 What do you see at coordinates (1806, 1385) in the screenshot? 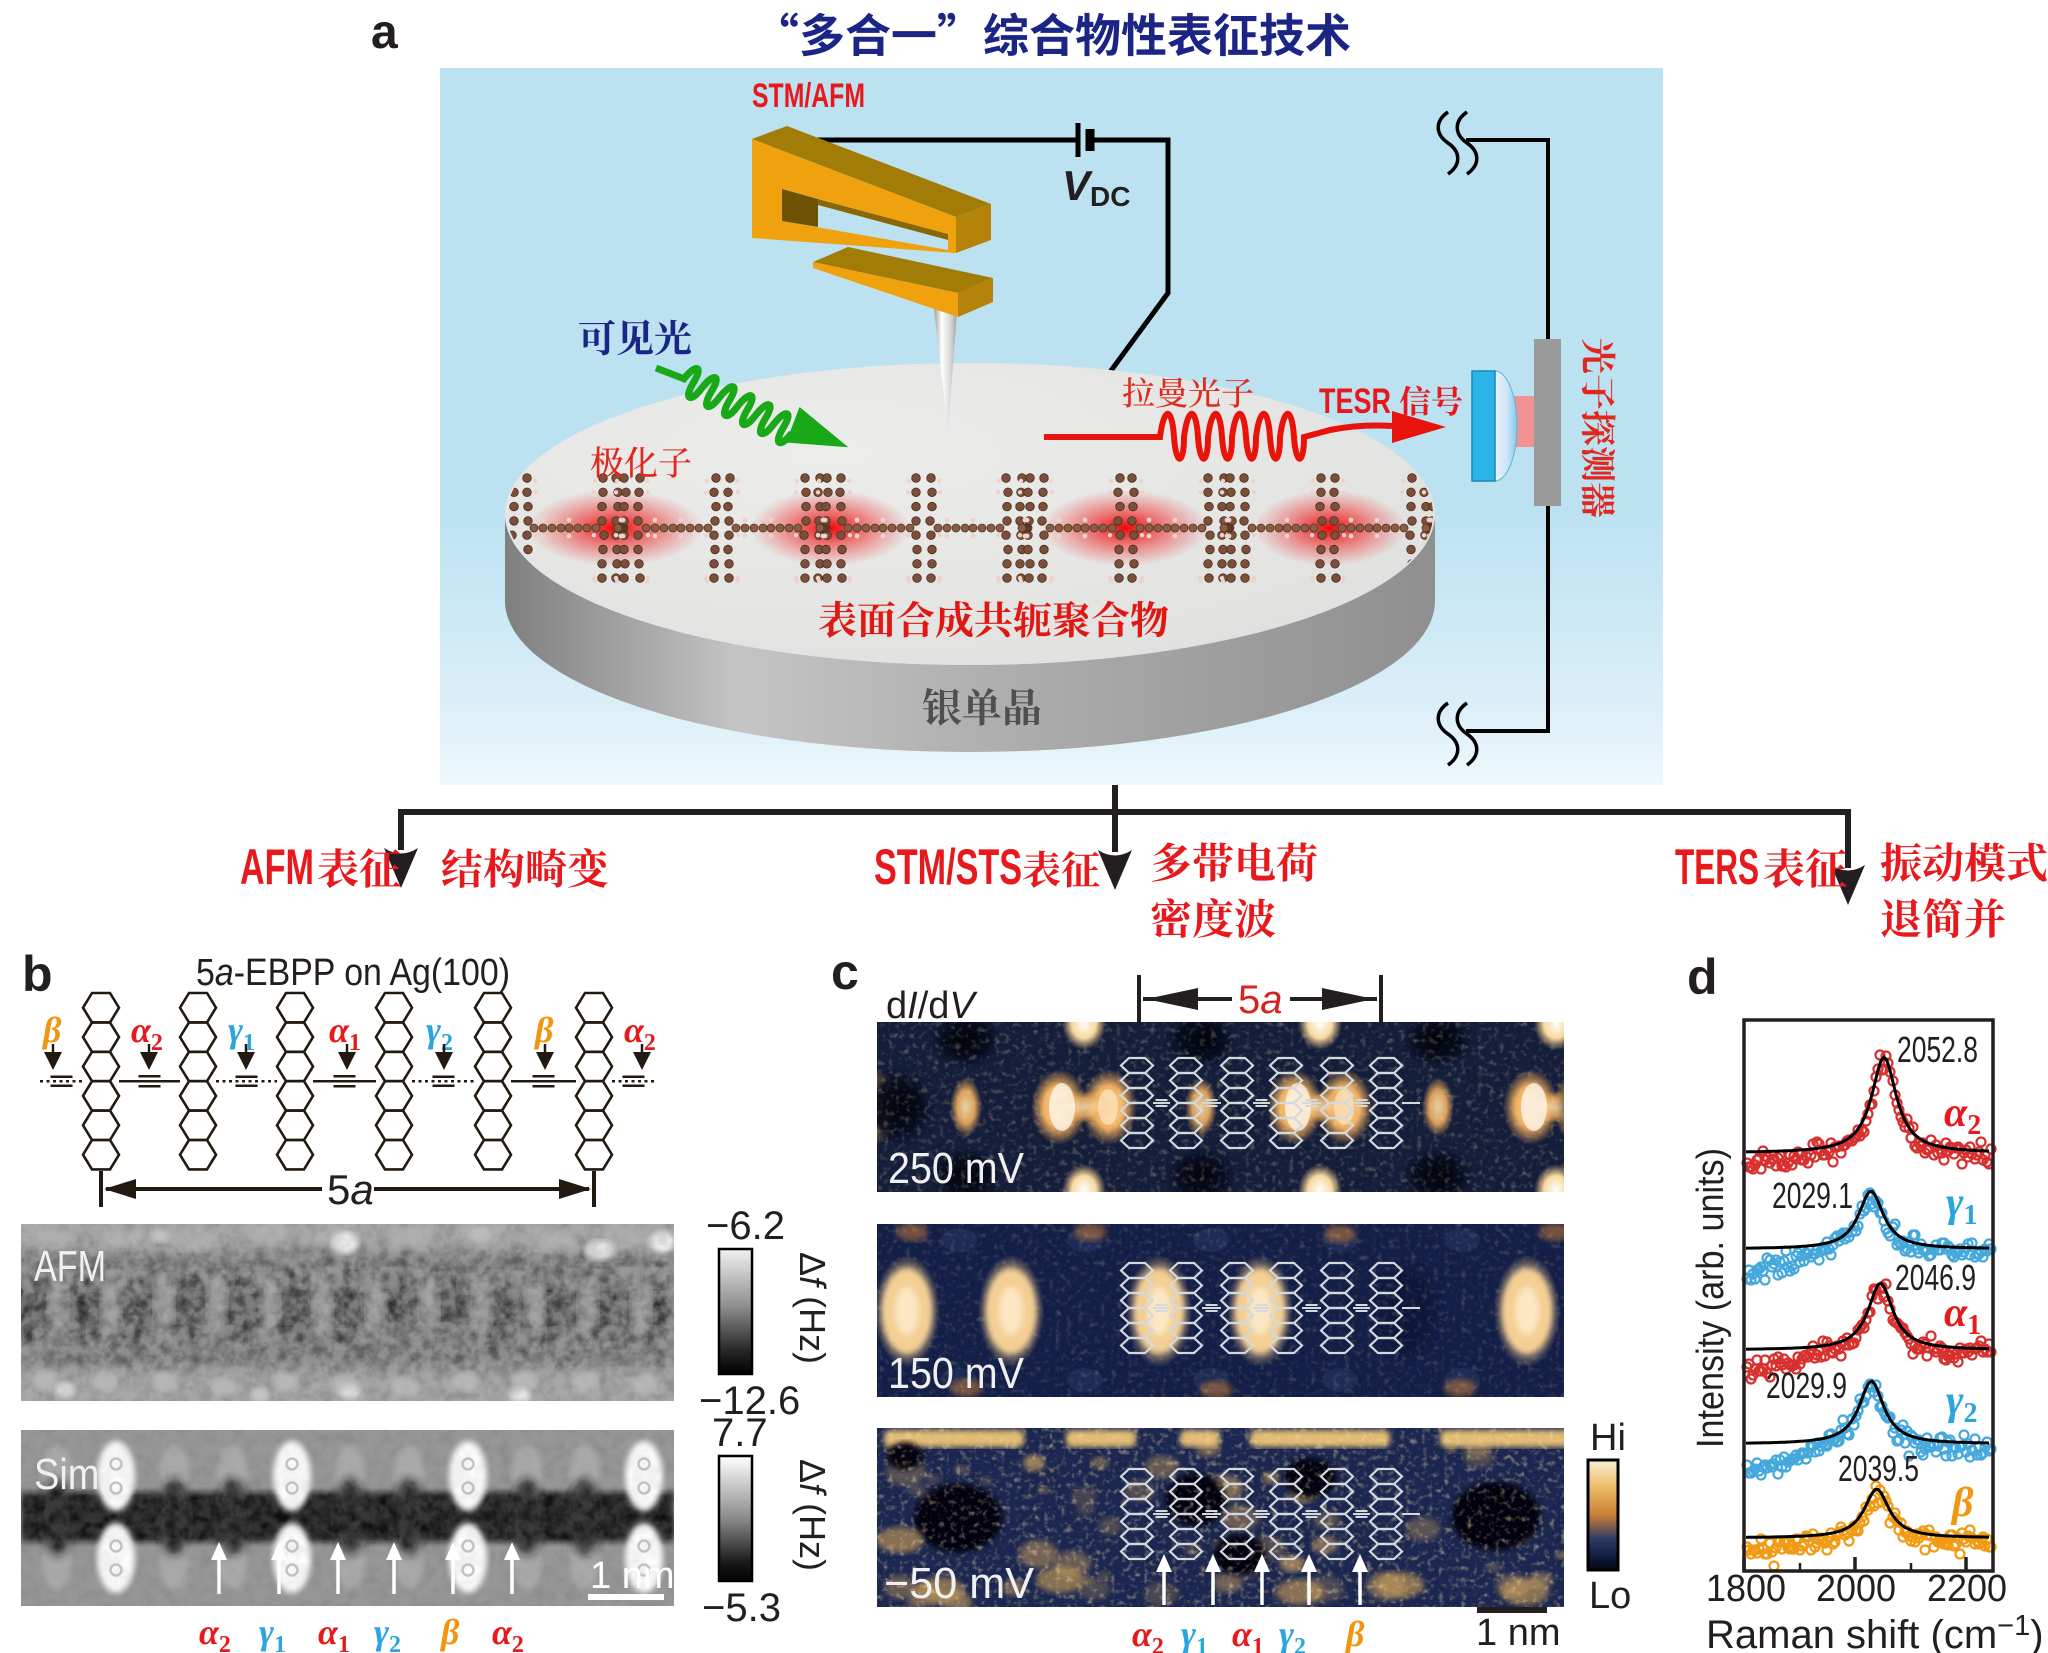
I see `svg-text: 2029.9` at bounding box center [1806, 1385].